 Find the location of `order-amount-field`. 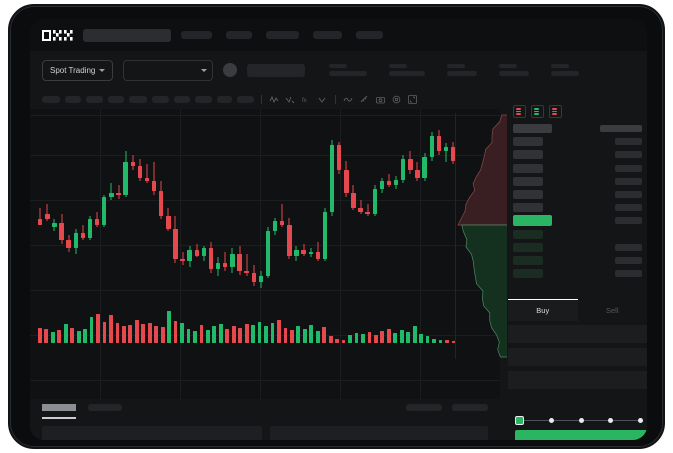

order-amount-field is located at coordinates (577, 357).